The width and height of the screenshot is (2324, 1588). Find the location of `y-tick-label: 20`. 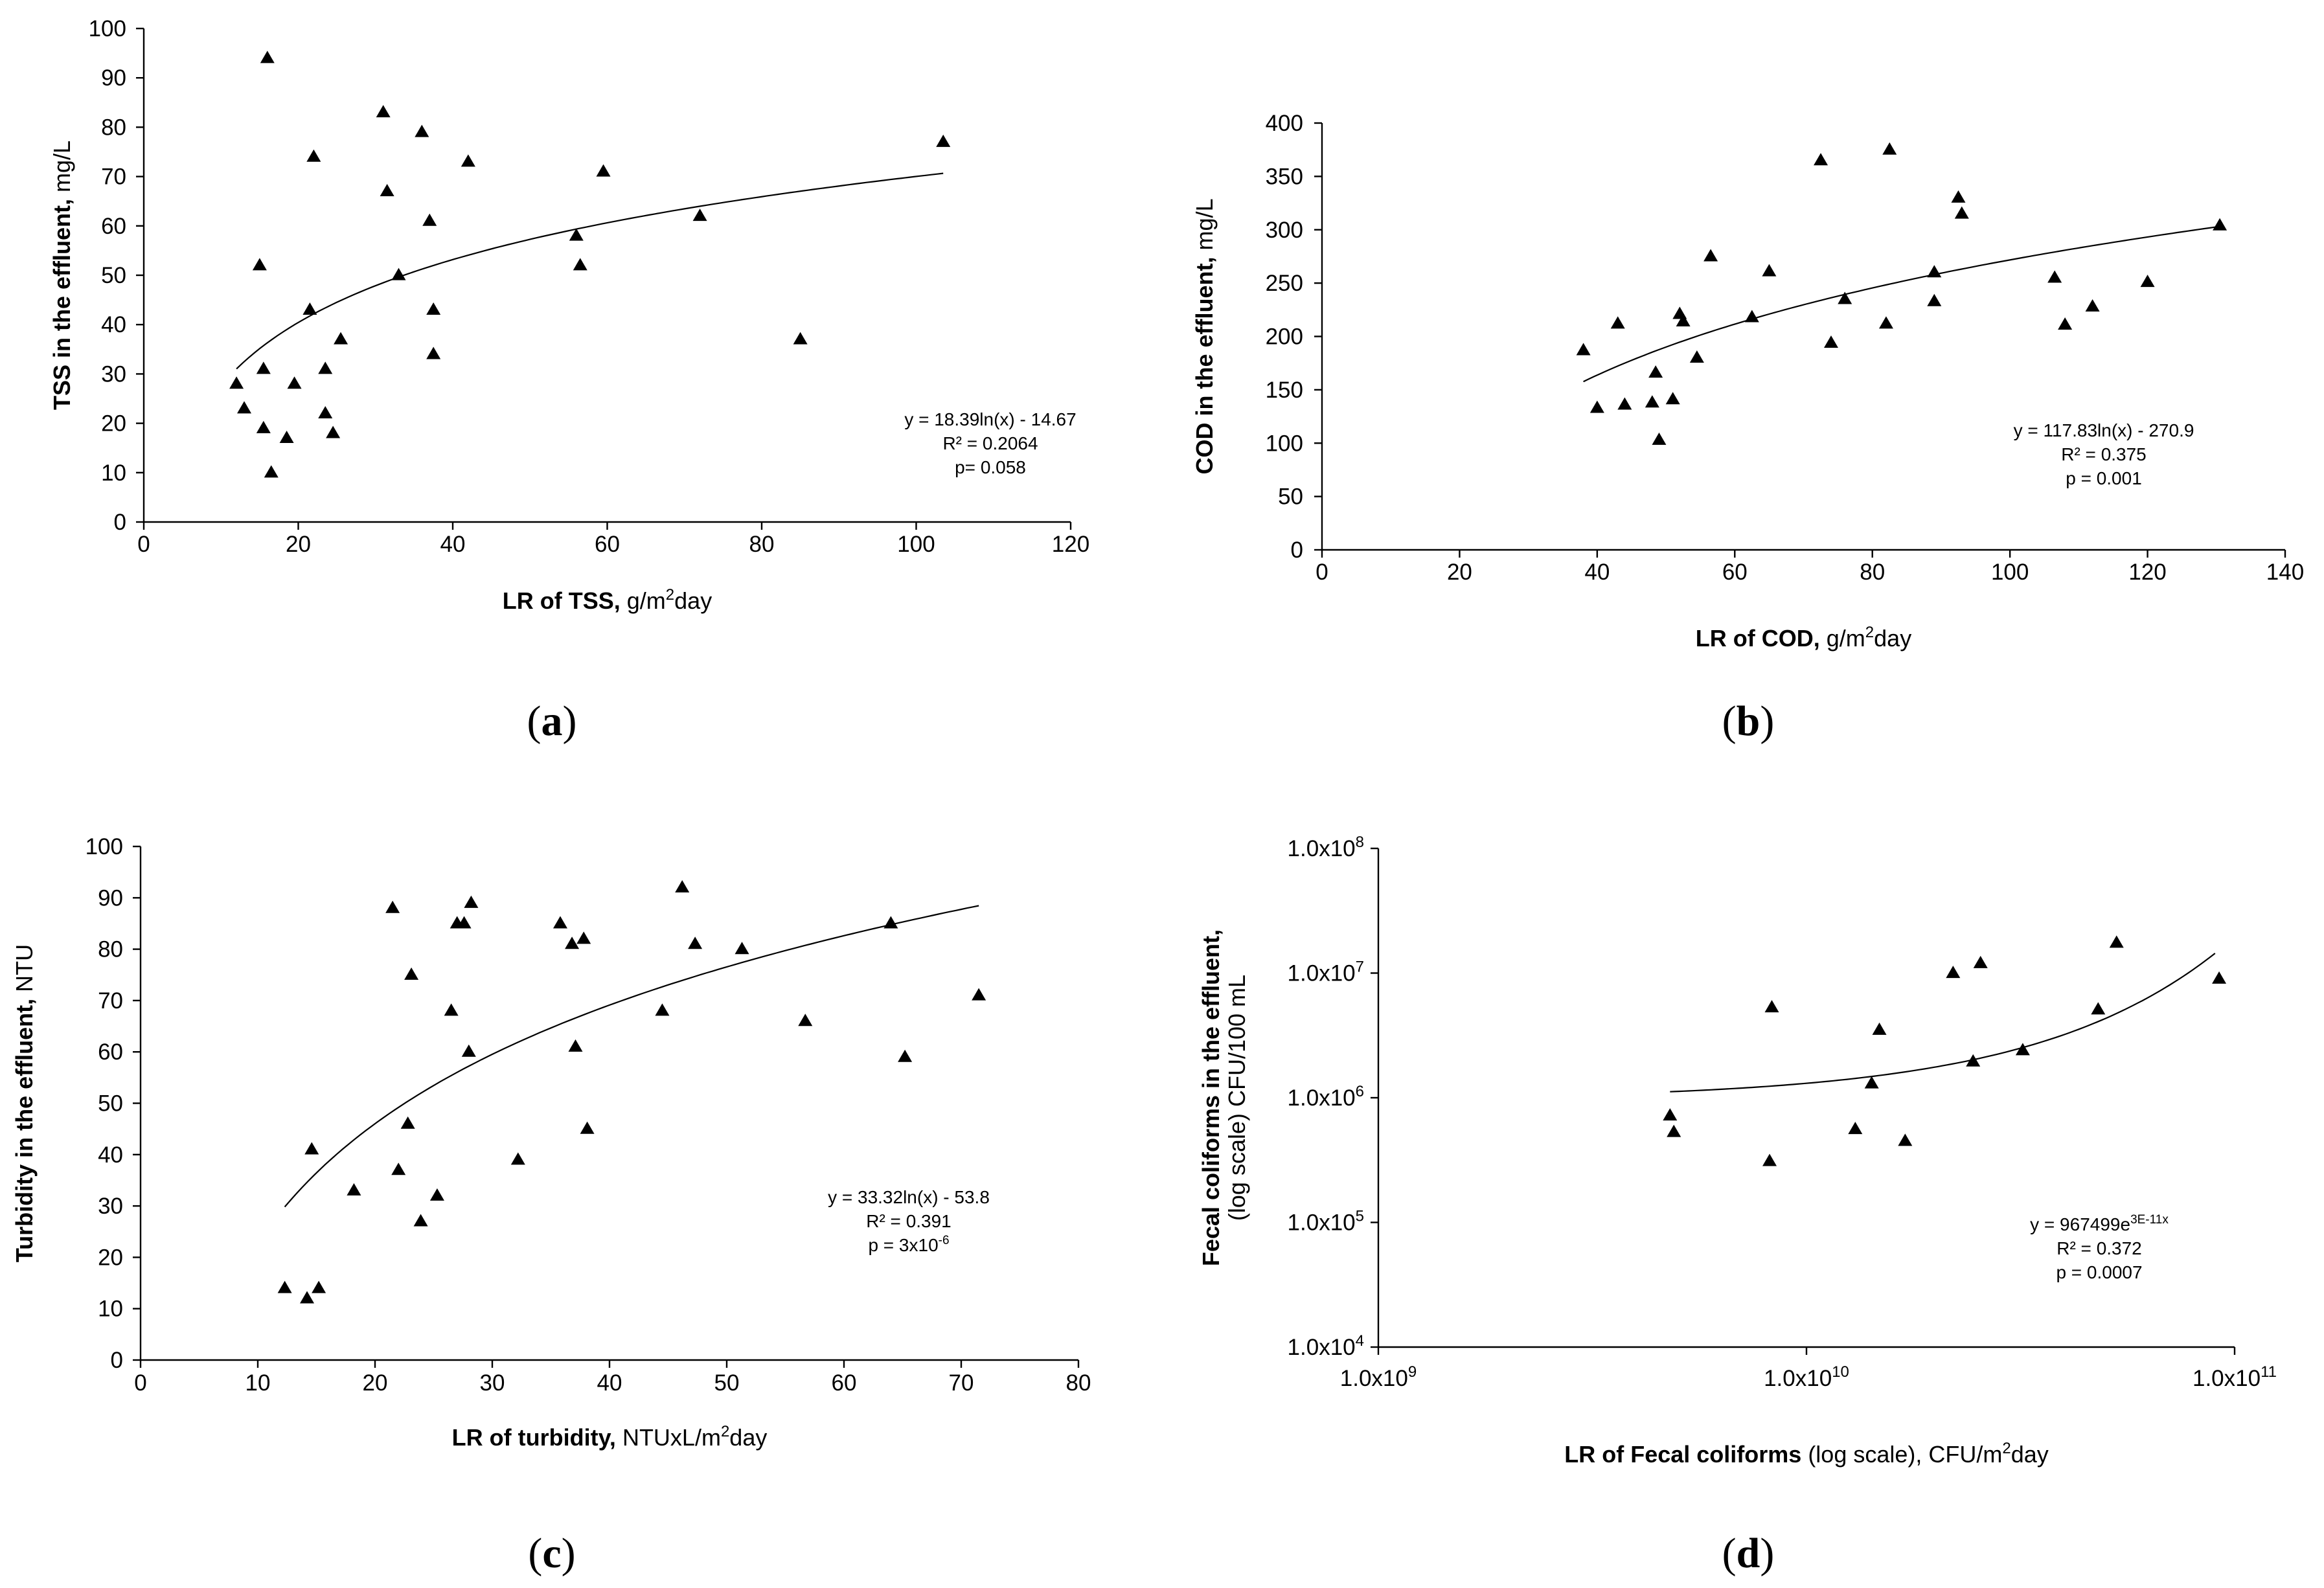

y-tick-label: 20 is located at coordinates (113, 424).